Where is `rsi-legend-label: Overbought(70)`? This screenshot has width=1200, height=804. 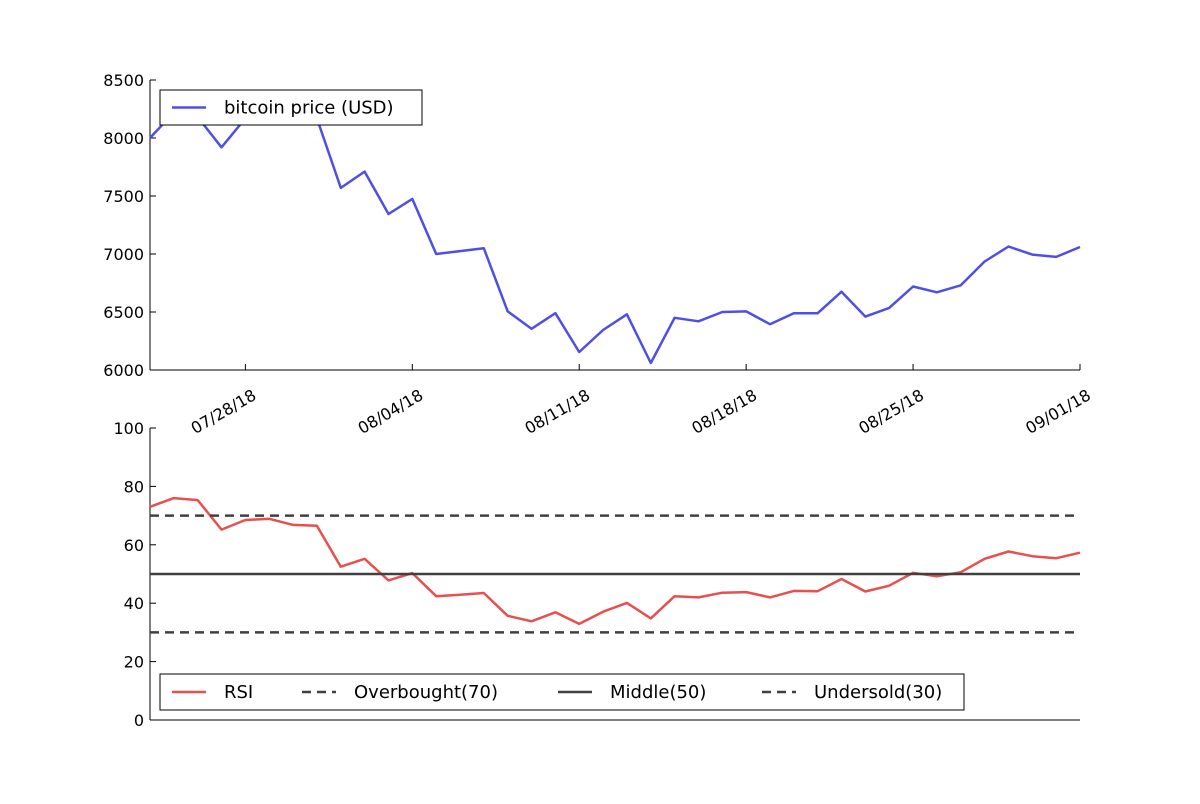 rsi-legend-label: Overbought(70) is located at coordinates (426, 692).